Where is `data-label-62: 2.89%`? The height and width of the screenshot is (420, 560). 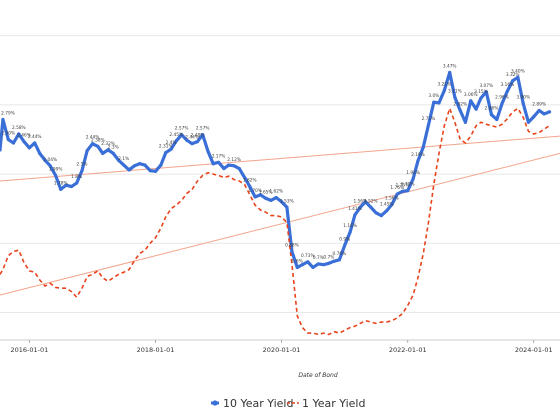 data-label-62: 2.89% is located at coordinates (539, 104).